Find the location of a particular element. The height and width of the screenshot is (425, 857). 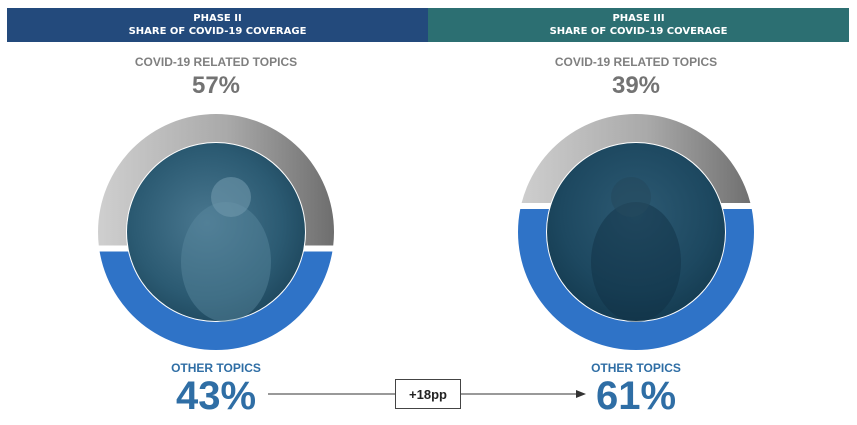

phase3-photo-head is located at coordinates (631, 197).